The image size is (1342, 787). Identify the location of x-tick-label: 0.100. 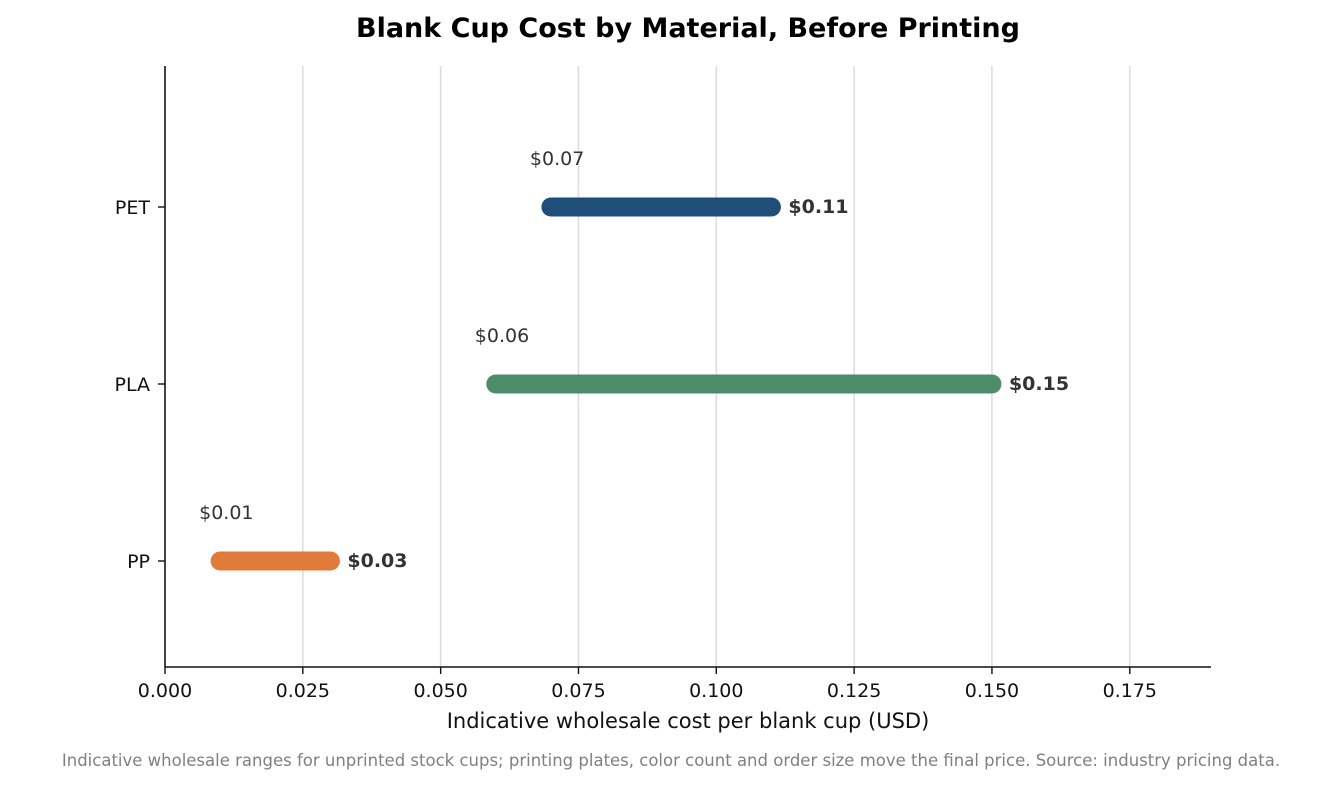
(716, 691).